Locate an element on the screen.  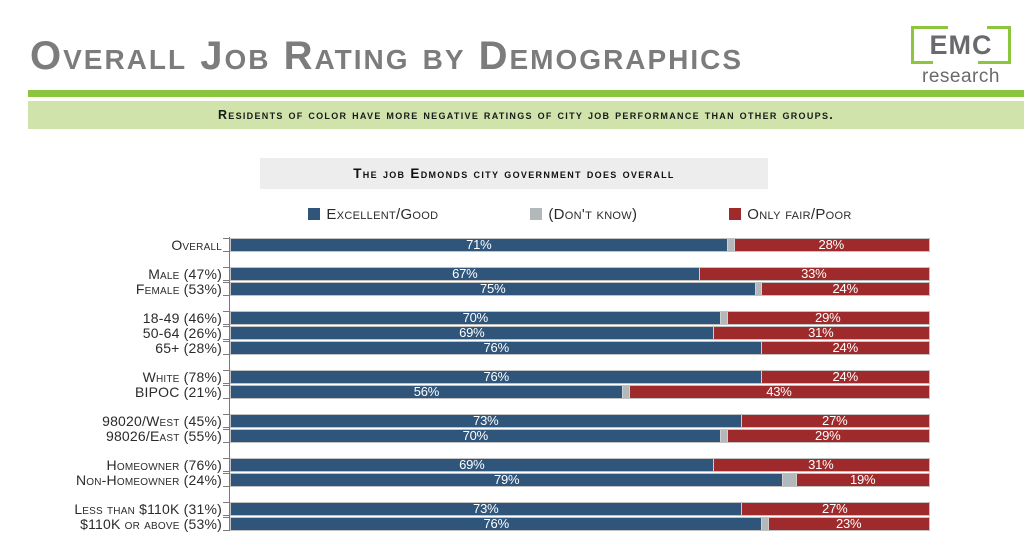
stacked-bar: 71% 28% is located at coordinates (576, 245).